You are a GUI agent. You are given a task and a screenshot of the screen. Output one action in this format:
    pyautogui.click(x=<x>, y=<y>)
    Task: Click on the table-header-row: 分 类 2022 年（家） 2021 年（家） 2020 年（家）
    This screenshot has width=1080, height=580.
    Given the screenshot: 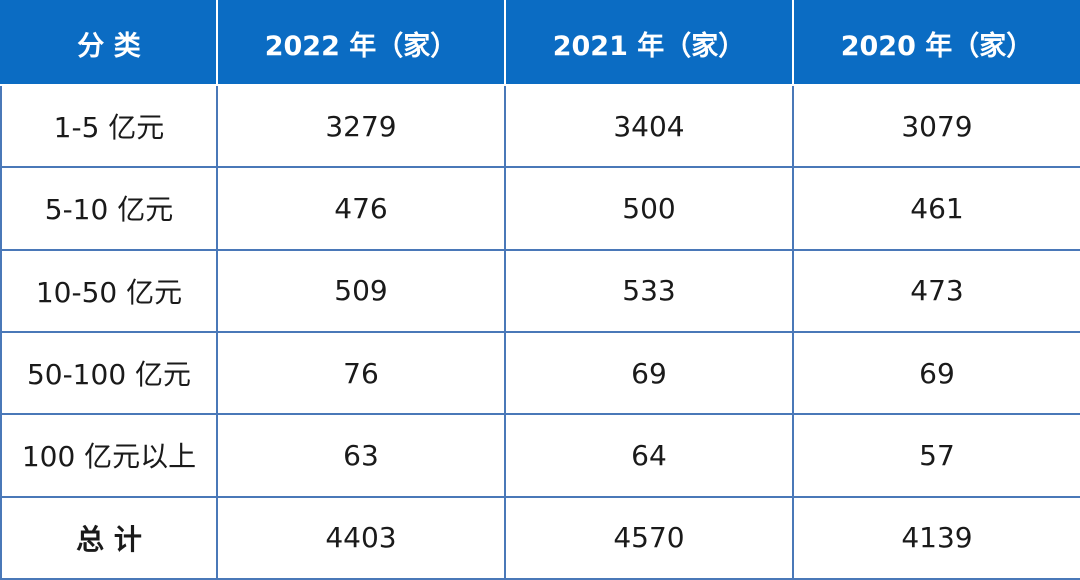 What is the action you would take?
    pyautogui.click(x=540, y=43)
    